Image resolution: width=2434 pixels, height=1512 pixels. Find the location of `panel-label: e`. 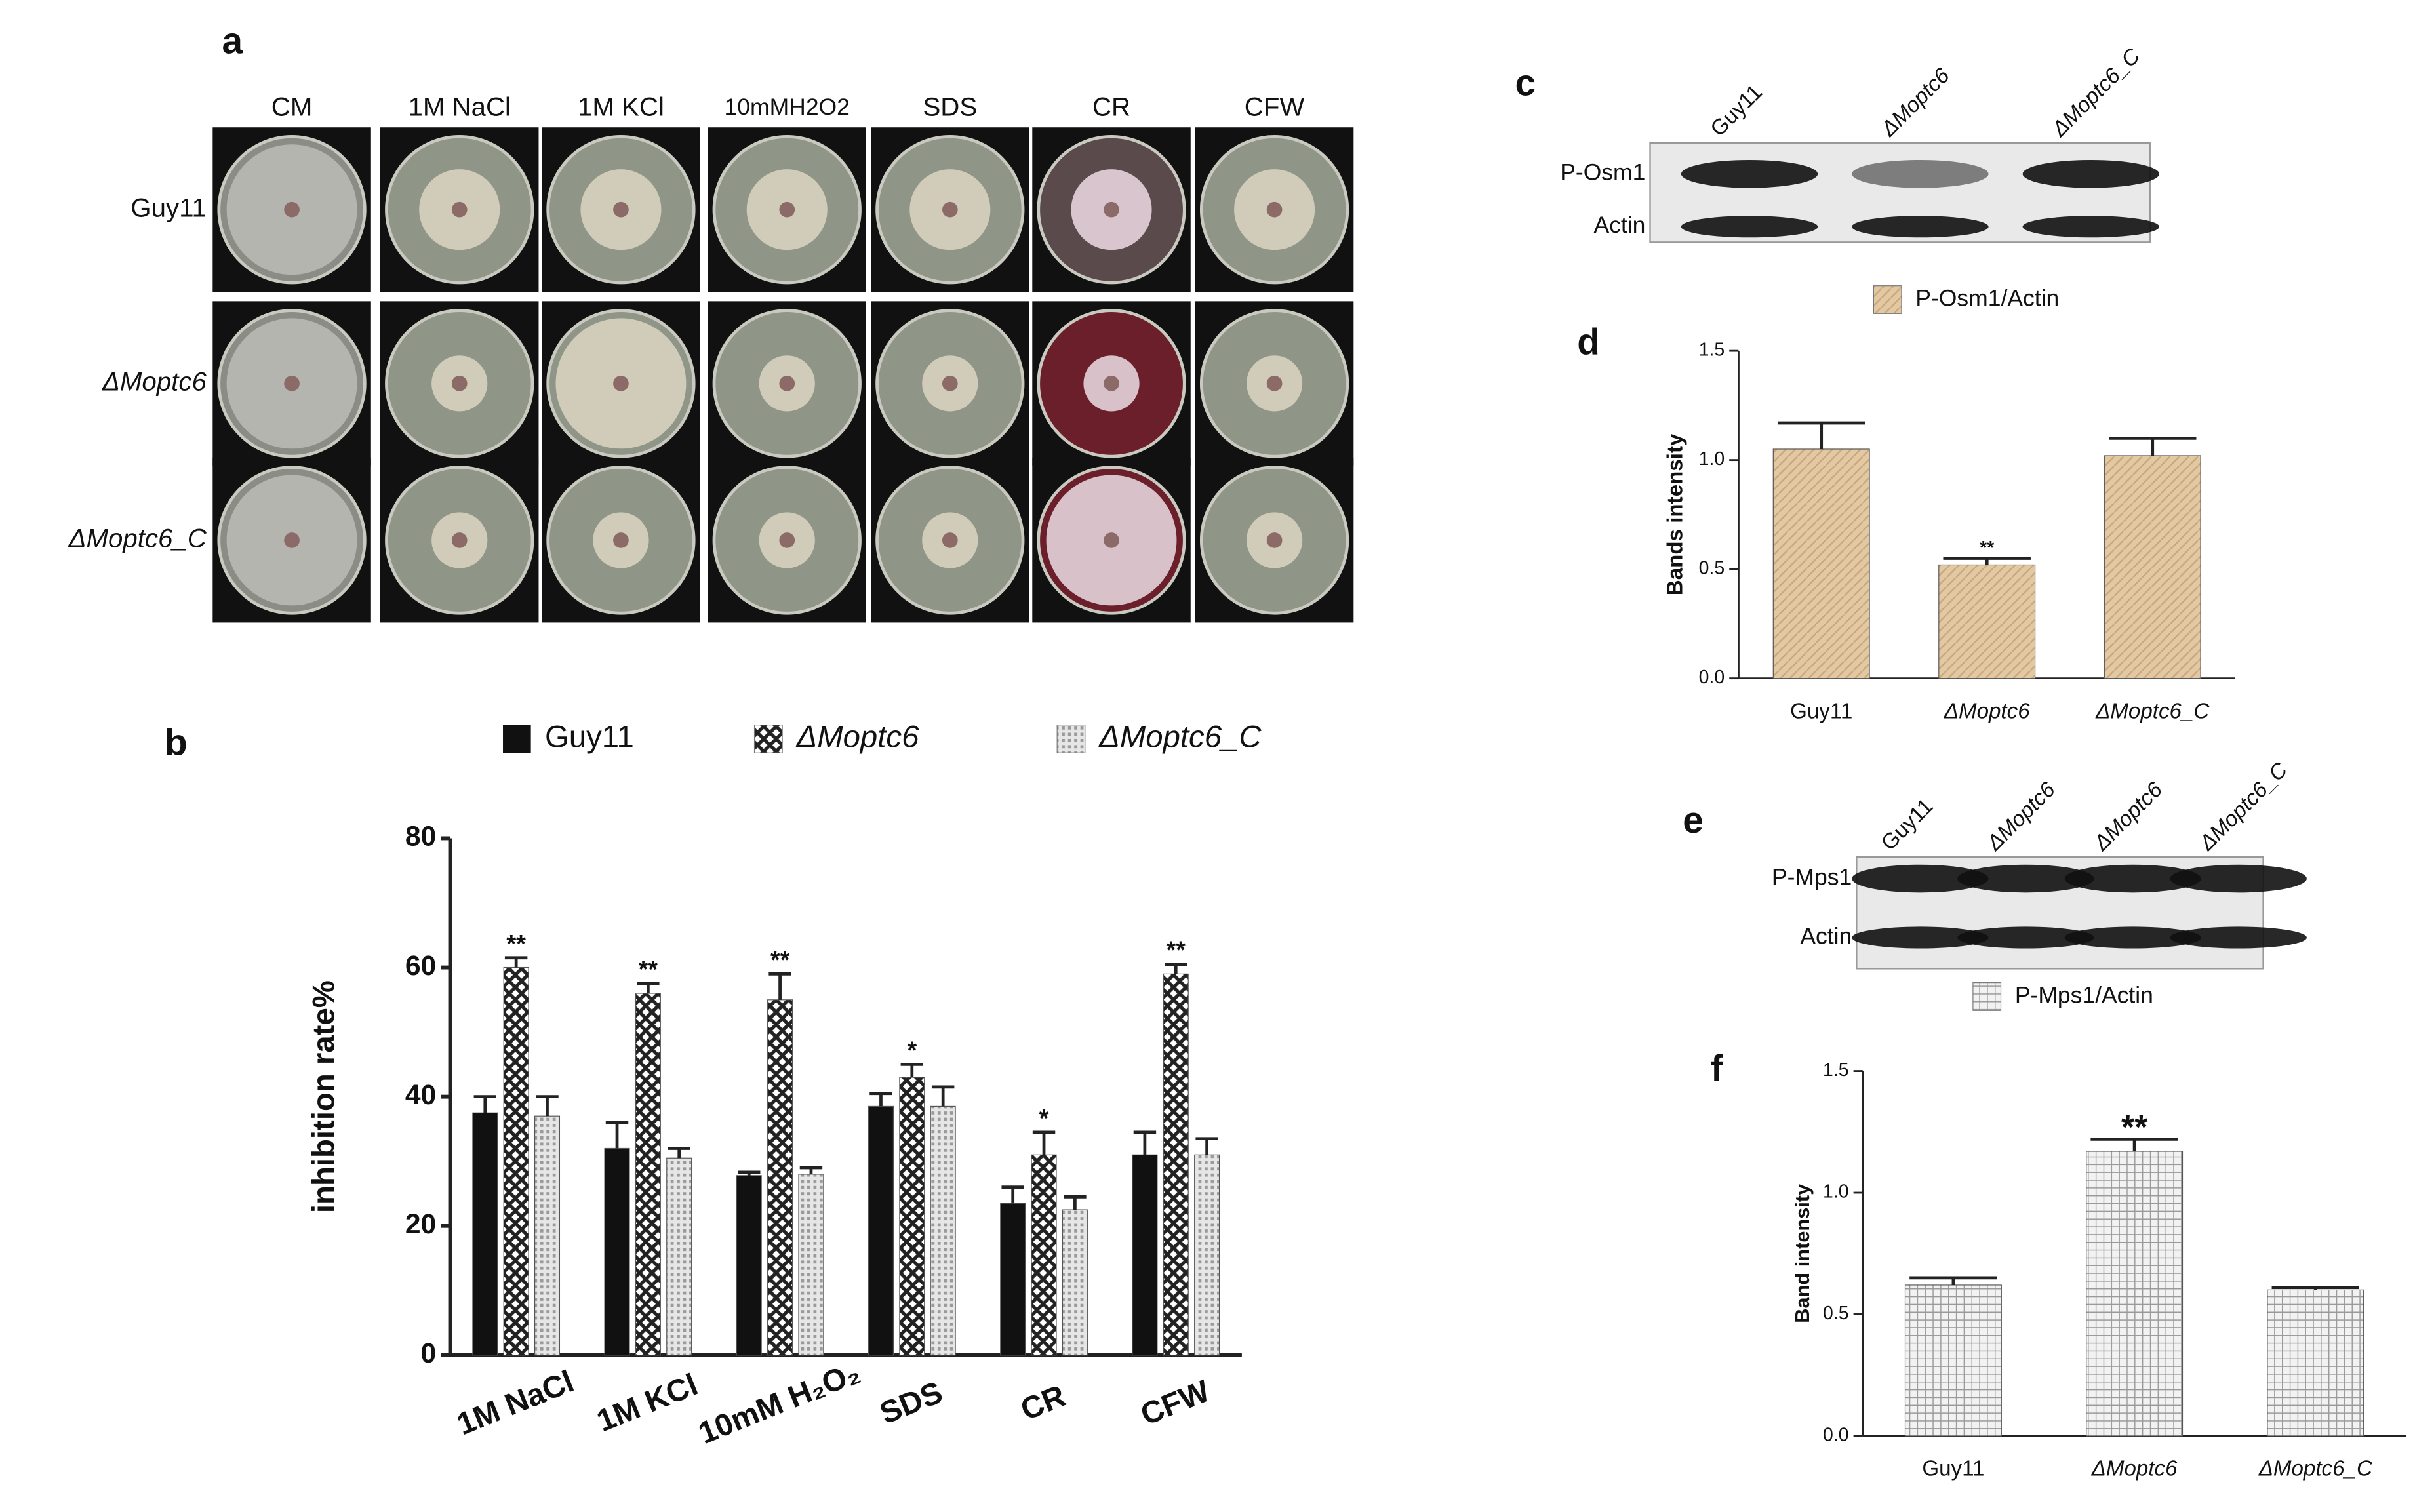

panel-label: e is located at coordinates (1693, 820).